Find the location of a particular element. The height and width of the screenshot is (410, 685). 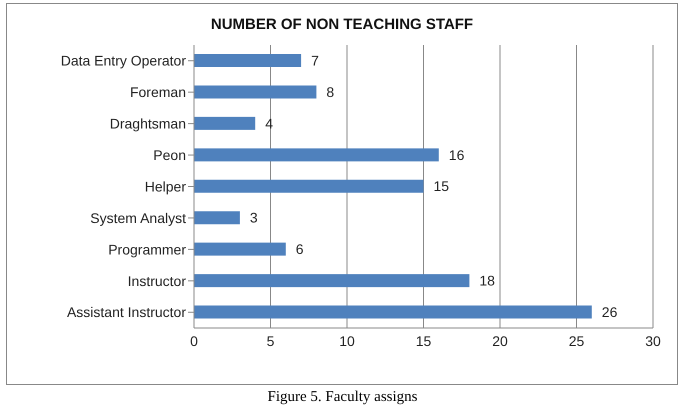

x-tick-label: 15 is located at coordinates (424, 340).